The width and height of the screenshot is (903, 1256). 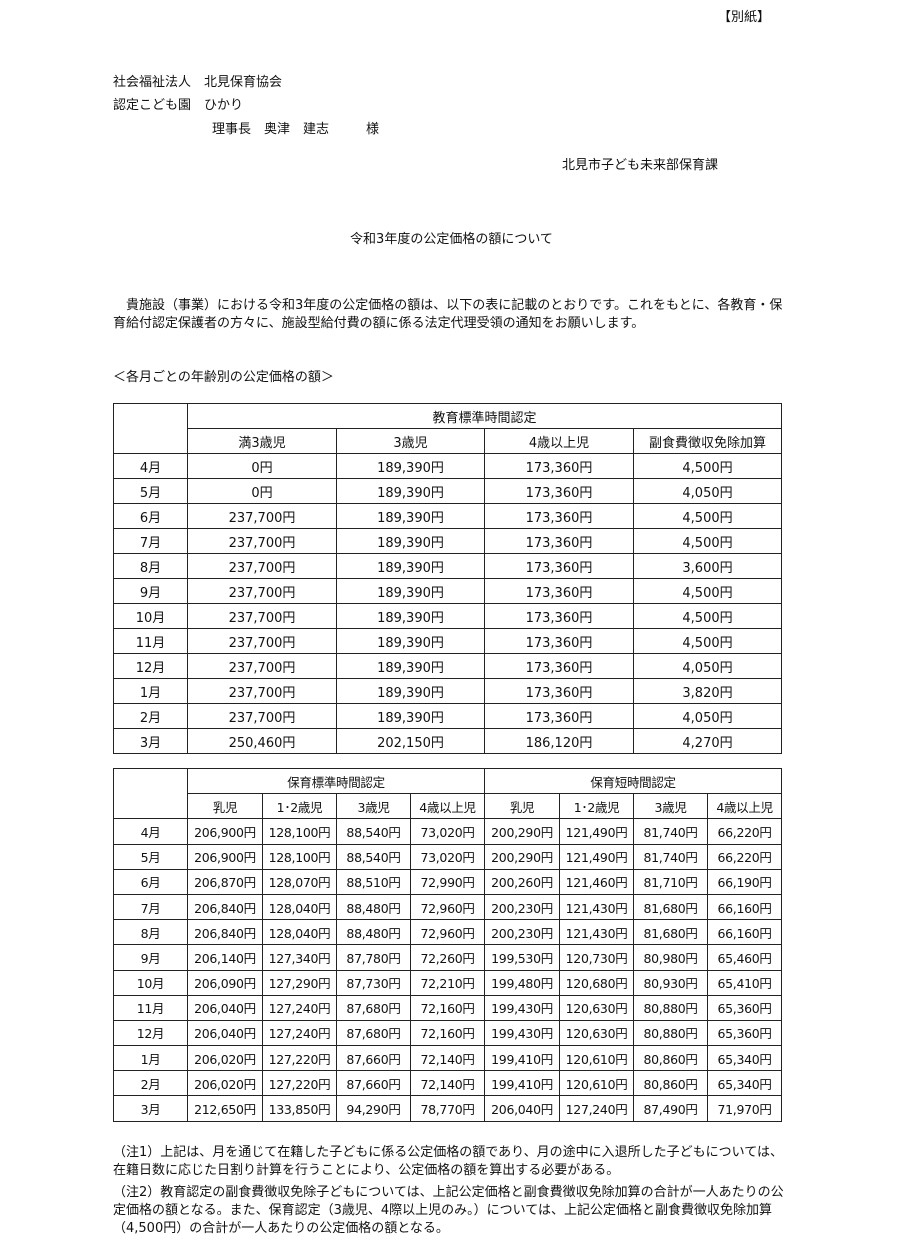 I want to click on price-cell: 78,770円, so click(x=447, y=1108).